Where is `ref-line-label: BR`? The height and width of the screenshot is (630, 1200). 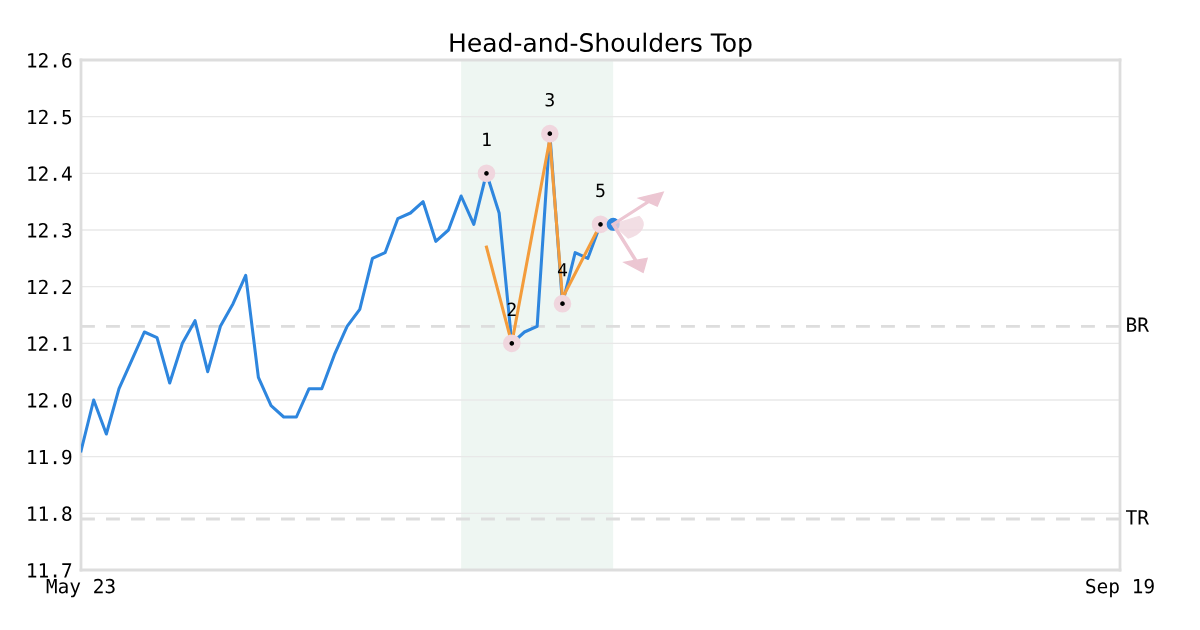 ref-line-label: BR is located at coordinates (1138, 324).